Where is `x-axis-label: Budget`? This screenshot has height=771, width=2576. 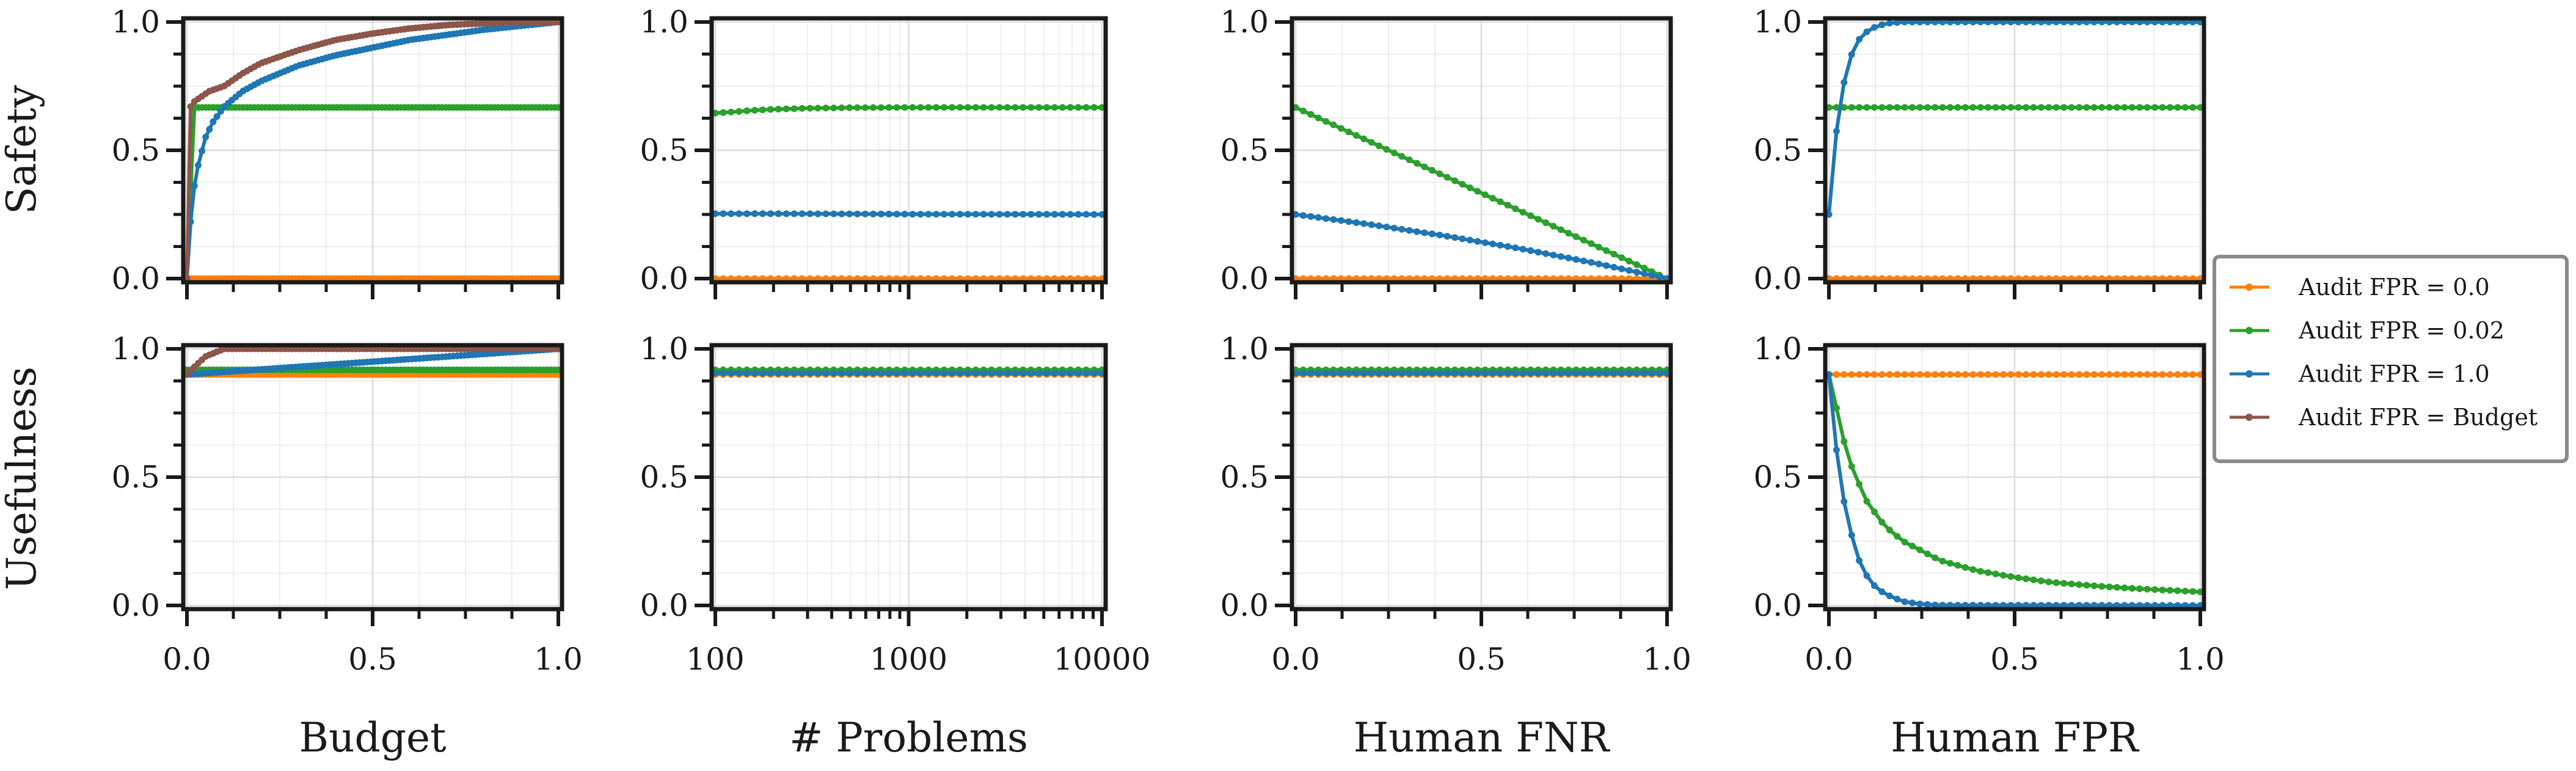 x-axis-label: Budget is located at coordinates (372, 737).